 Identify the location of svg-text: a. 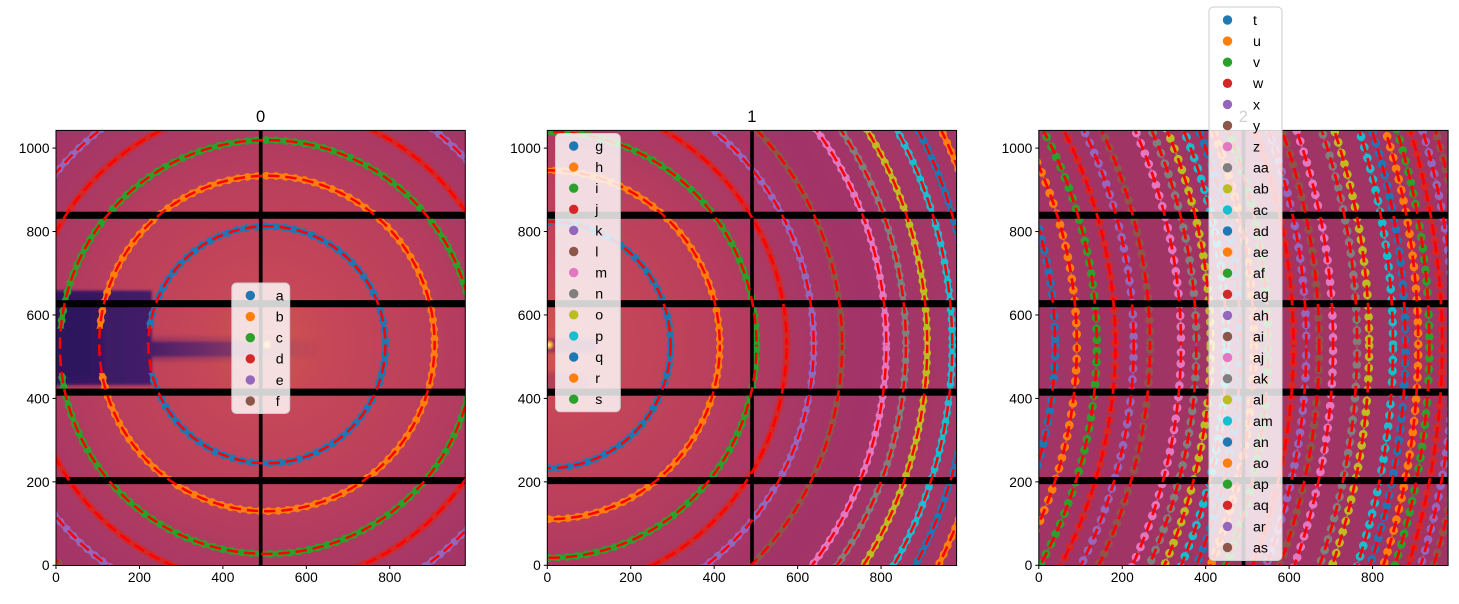
(280, 296).